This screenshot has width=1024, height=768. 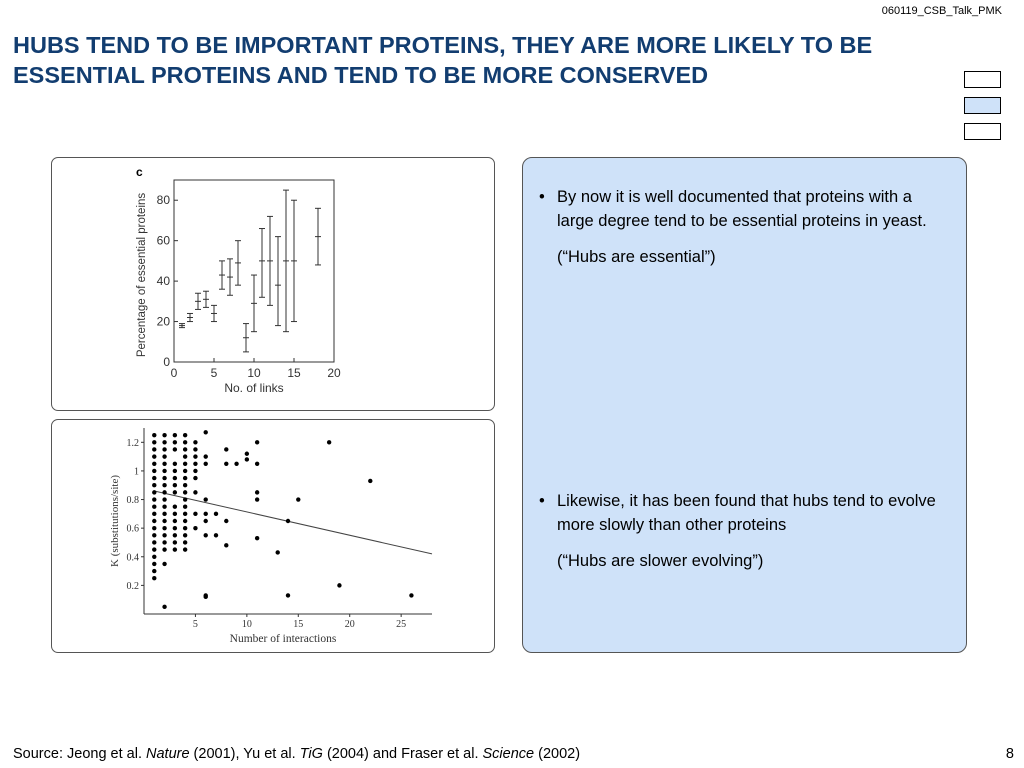 What do you see at coordinates (115, 521) in the screenshot?
I see `y-axis-label: K (substitutions/site)` at bounding box center [115, 521].